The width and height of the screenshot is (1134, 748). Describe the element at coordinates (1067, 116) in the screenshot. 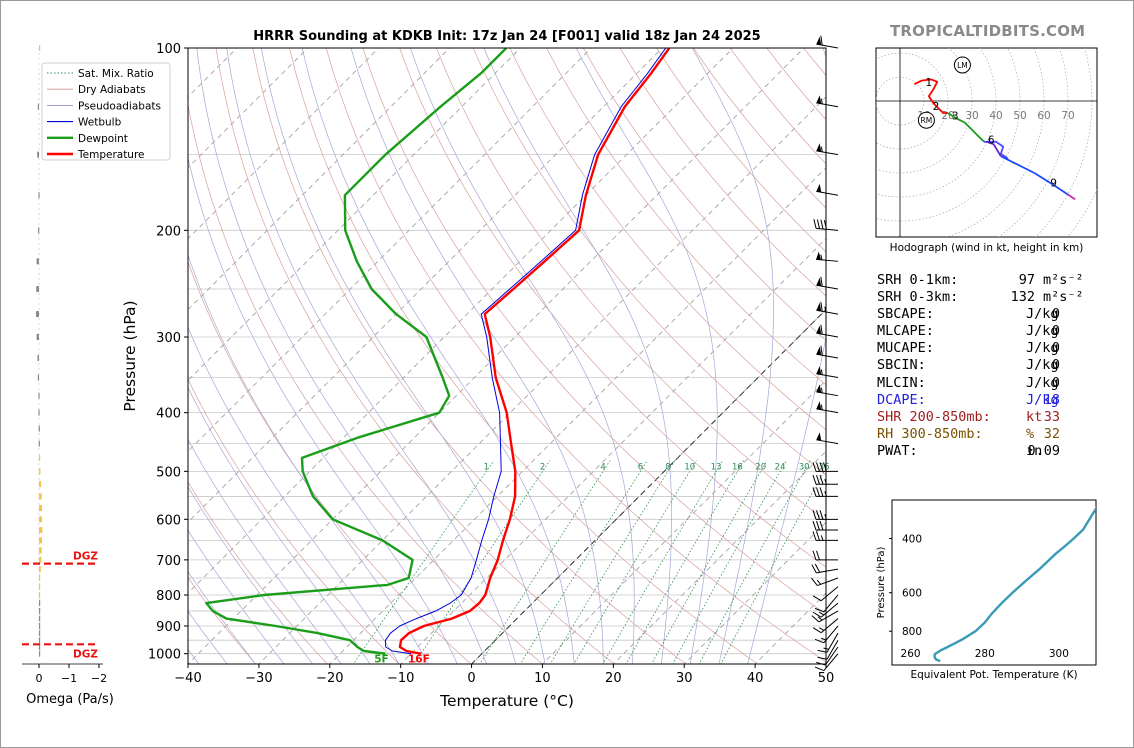

I see `hodograph-ring-label: 70` at that location.